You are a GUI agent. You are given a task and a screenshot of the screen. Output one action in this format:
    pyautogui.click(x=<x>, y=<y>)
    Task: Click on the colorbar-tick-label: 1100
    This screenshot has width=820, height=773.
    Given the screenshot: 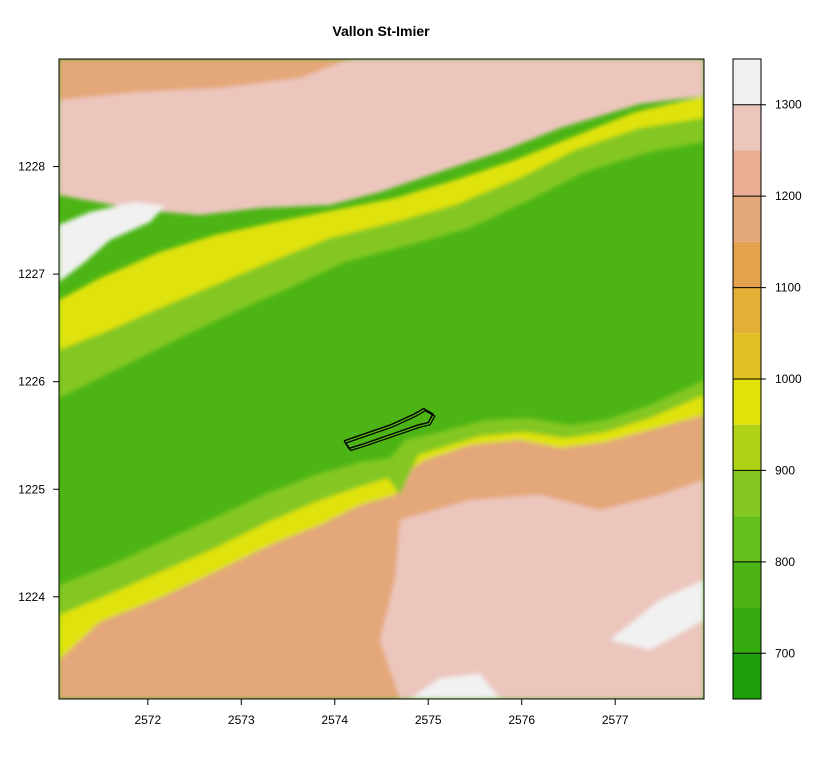 What is the action you would take?
    pyautogui.click(x=788, y=288)
    